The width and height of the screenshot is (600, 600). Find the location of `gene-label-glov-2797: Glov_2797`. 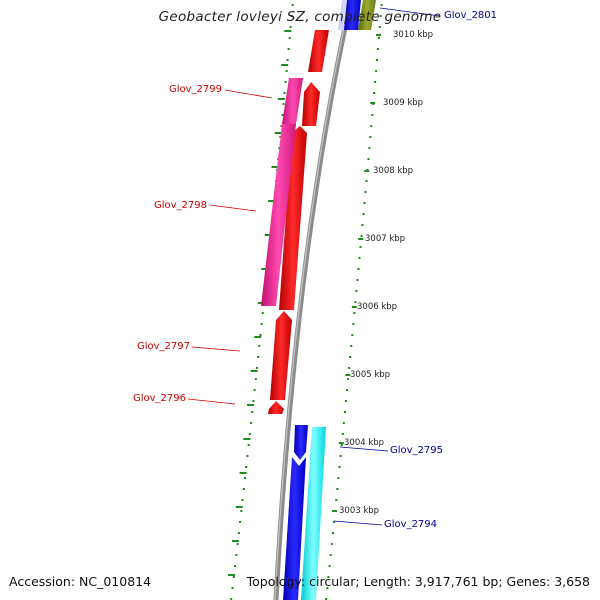

gene-label-glov-2797: Glov_2797 is located at coordinates (163, 346).